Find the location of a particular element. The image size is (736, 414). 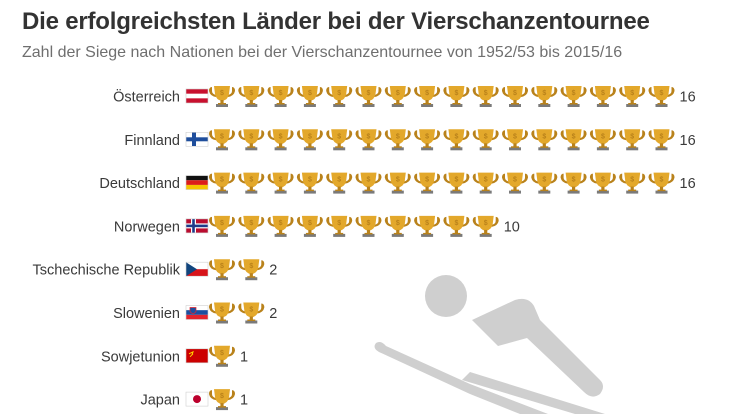

country-label: Tschechische Republik is located at coordinates (107, 271).